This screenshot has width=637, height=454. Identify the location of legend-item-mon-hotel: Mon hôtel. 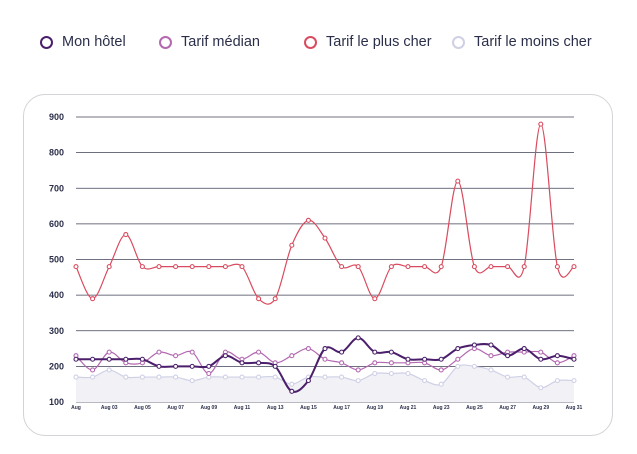
(83, 42).